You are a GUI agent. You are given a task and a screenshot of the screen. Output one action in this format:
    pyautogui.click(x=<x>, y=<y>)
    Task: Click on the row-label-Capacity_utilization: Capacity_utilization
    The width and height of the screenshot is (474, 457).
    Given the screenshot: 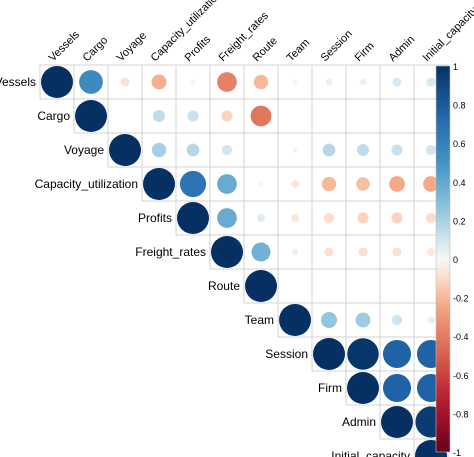 What is the action you would take?
    pyautogui.click(x=86, y=184)
    